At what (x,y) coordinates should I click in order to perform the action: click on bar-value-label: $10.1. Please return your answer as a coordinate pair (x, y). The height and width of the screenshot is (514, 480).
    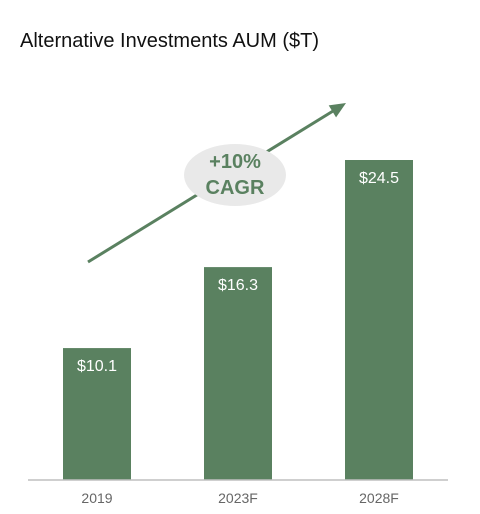
    Looking at the image, I should click on (97, 366).